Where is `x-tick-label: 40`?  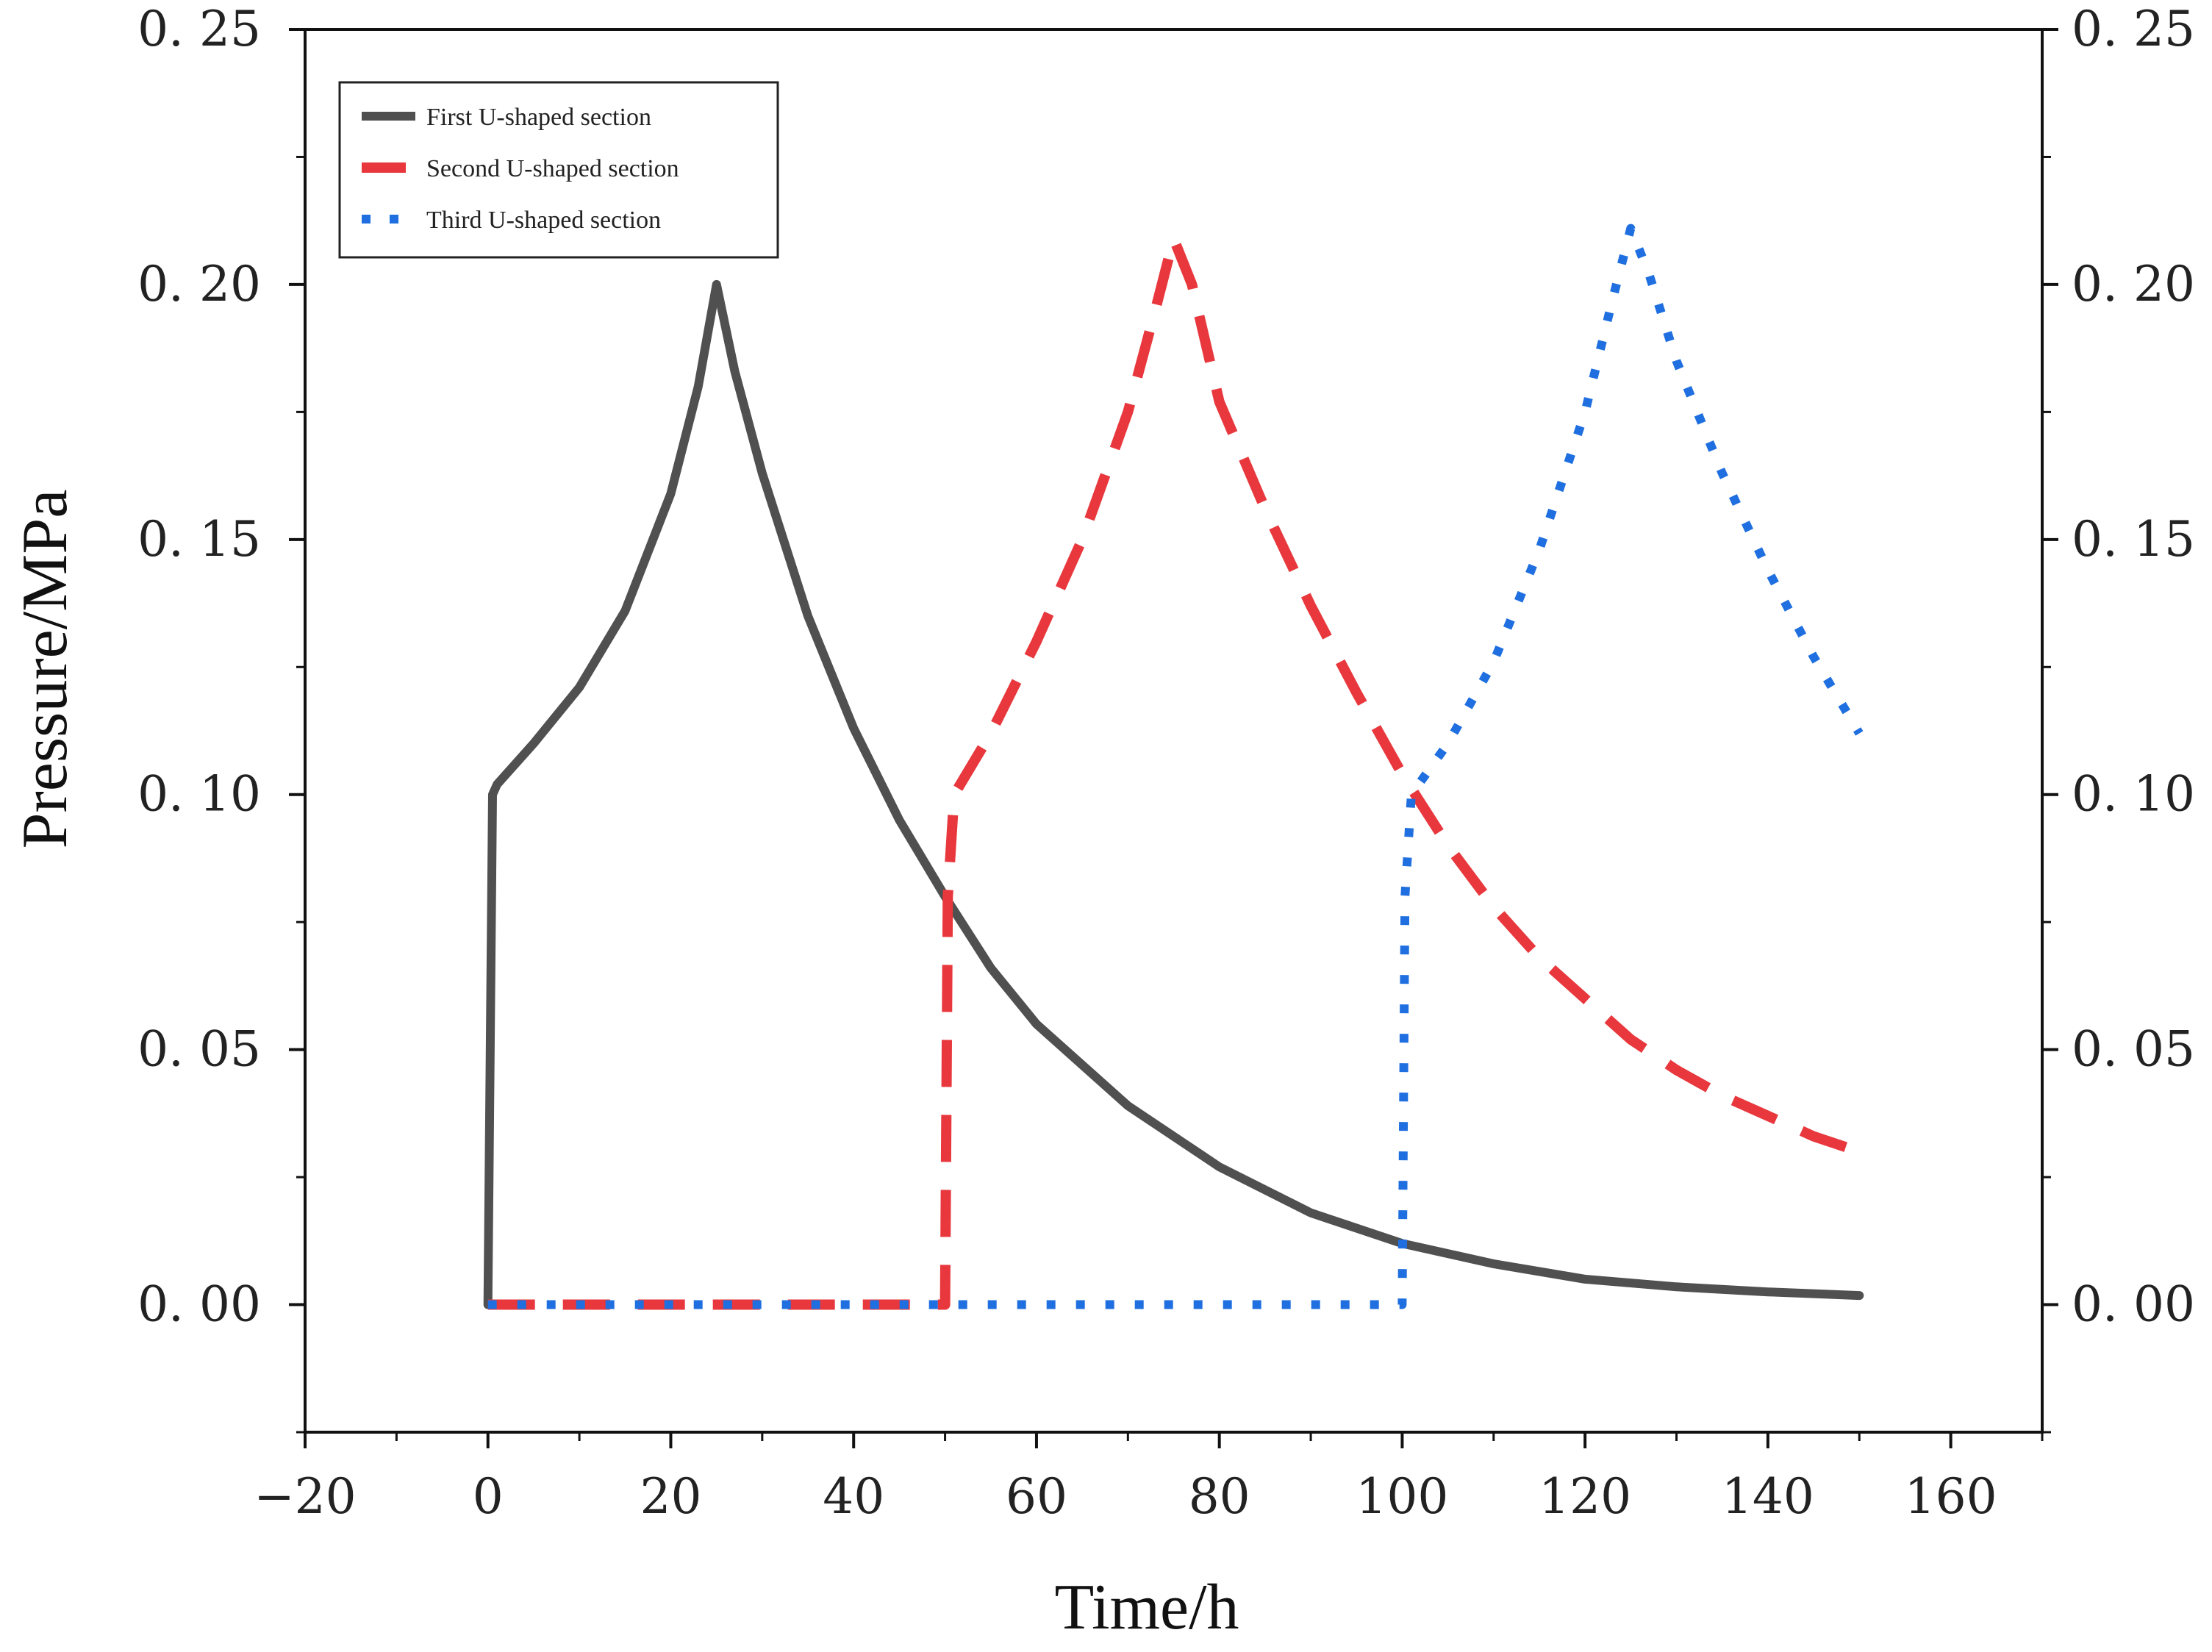
x-tick-label: 40 is located at coordinates (853, 1496).